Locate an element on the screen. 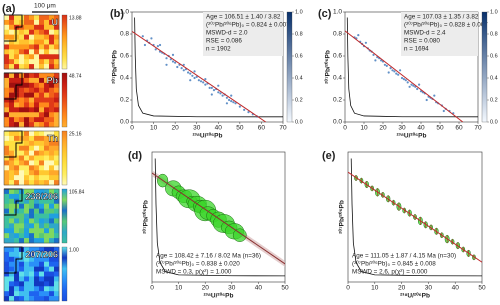  colorbar-tick-label: 0.2 is located at coordinates (299, 100).